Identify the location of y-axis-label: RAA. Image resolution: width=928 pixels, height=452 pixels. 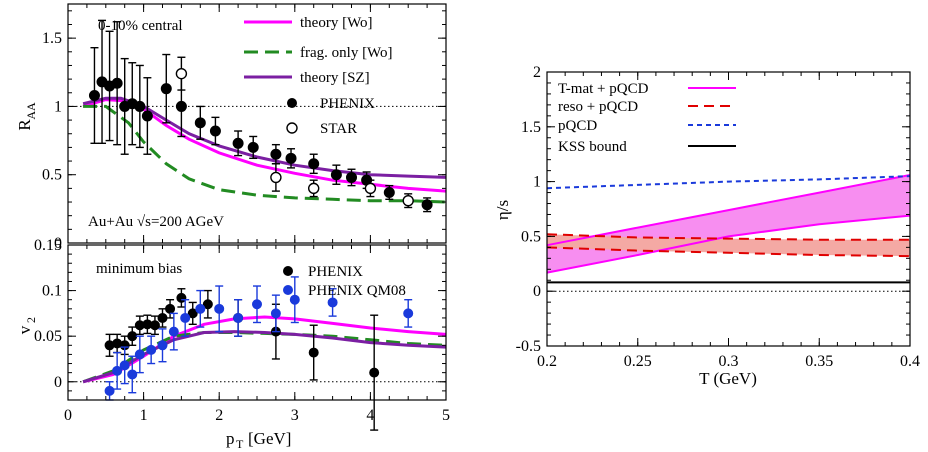
(26, 116).